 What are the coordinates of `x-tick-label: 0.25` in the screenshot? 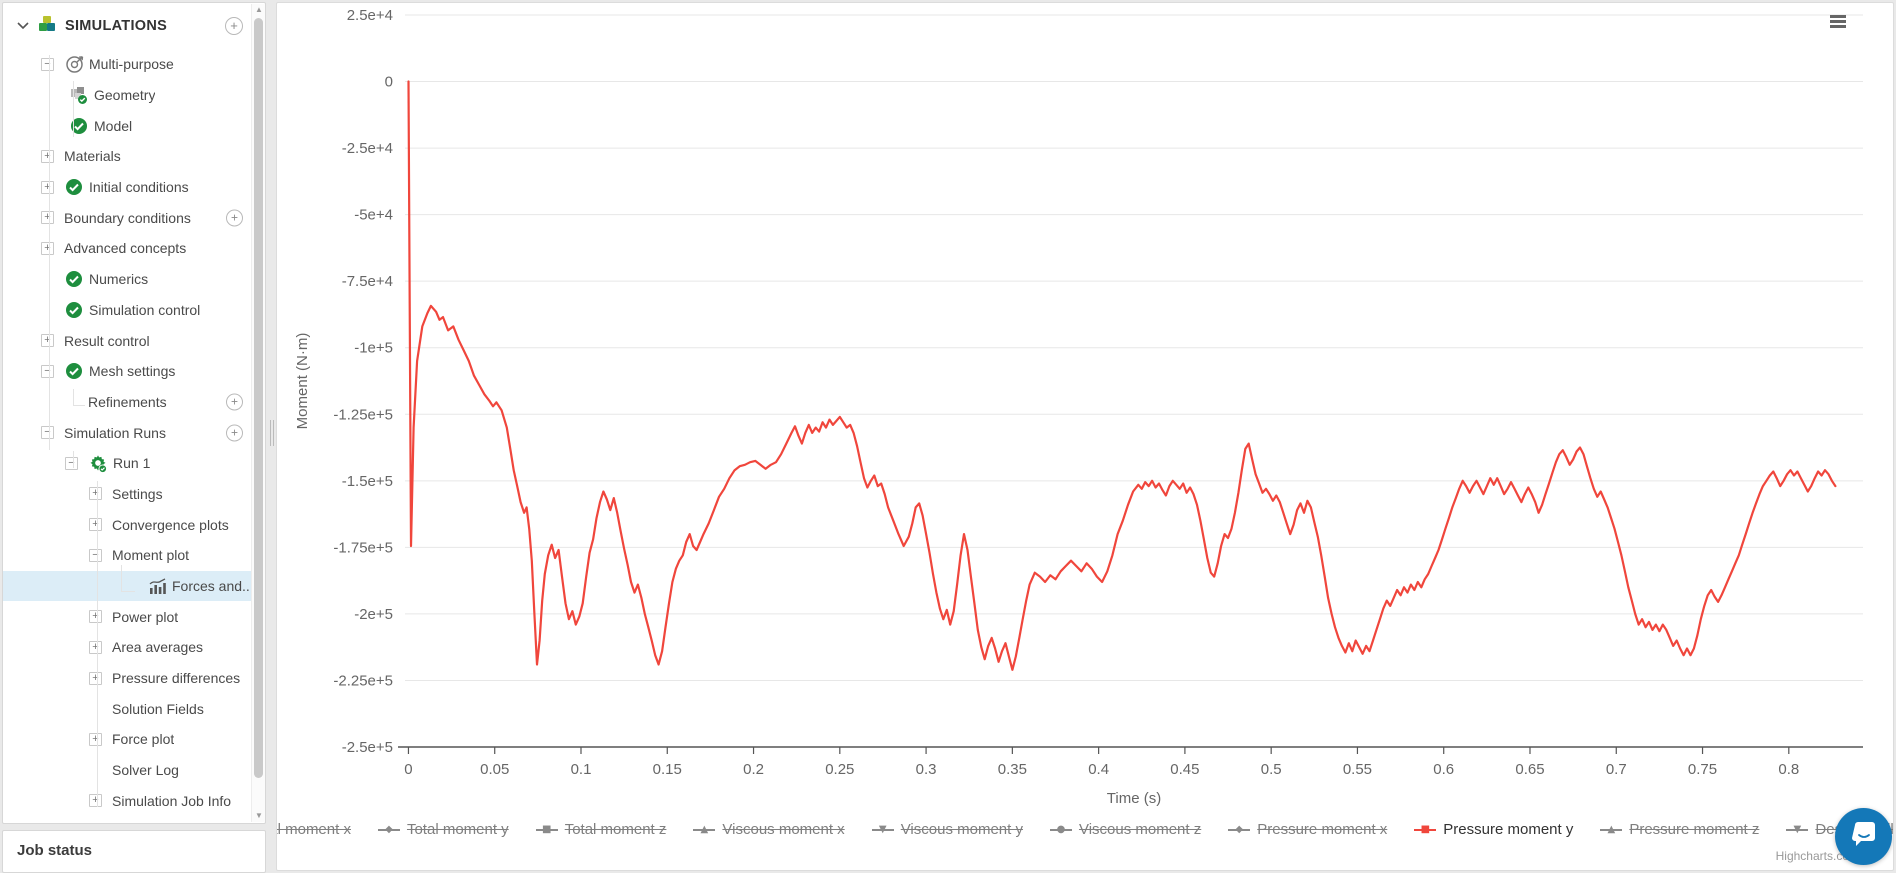 It's located at (839, 769).